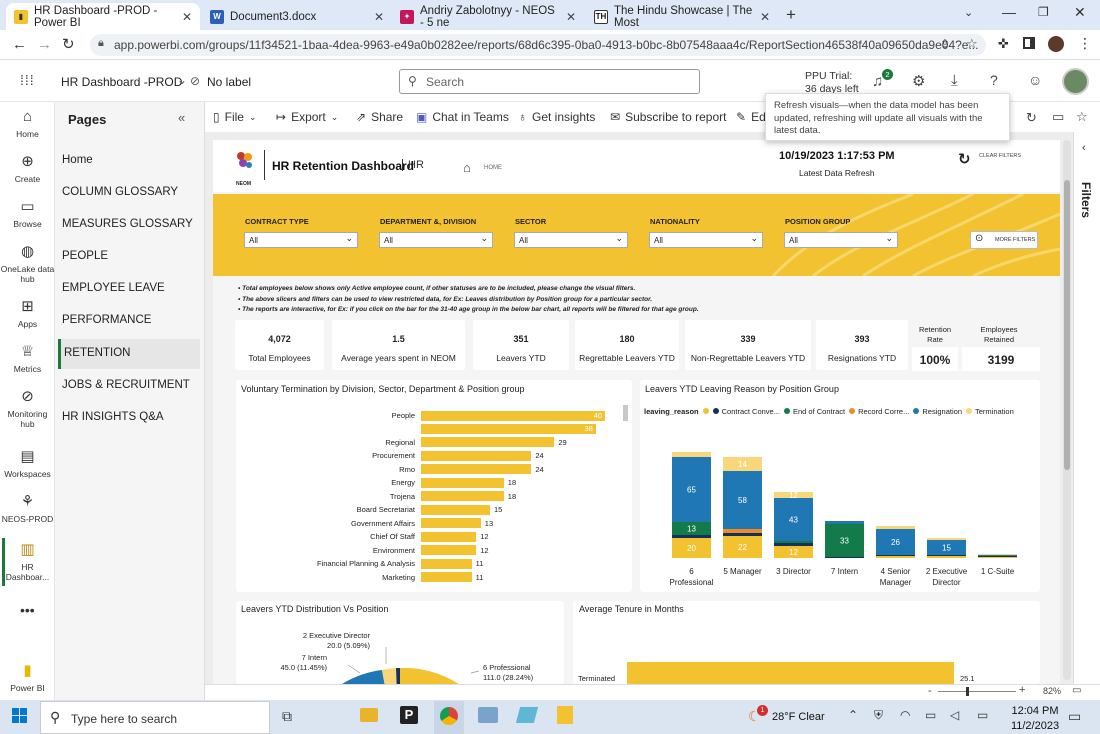  Describe the element at coordinates (556, 117) in the screenshot. I see `get-insights-button: ♁ Get insights` at that location.